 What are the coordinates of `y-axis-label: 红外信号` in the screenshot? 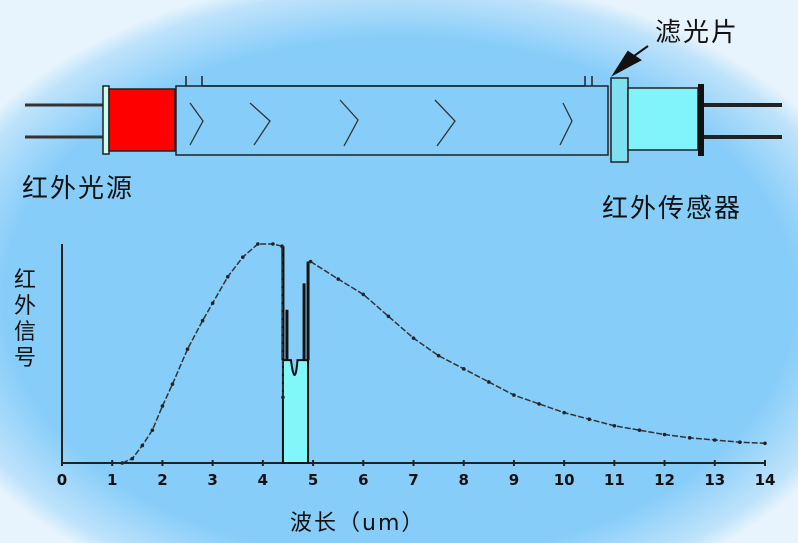 It's located at (26, 319).